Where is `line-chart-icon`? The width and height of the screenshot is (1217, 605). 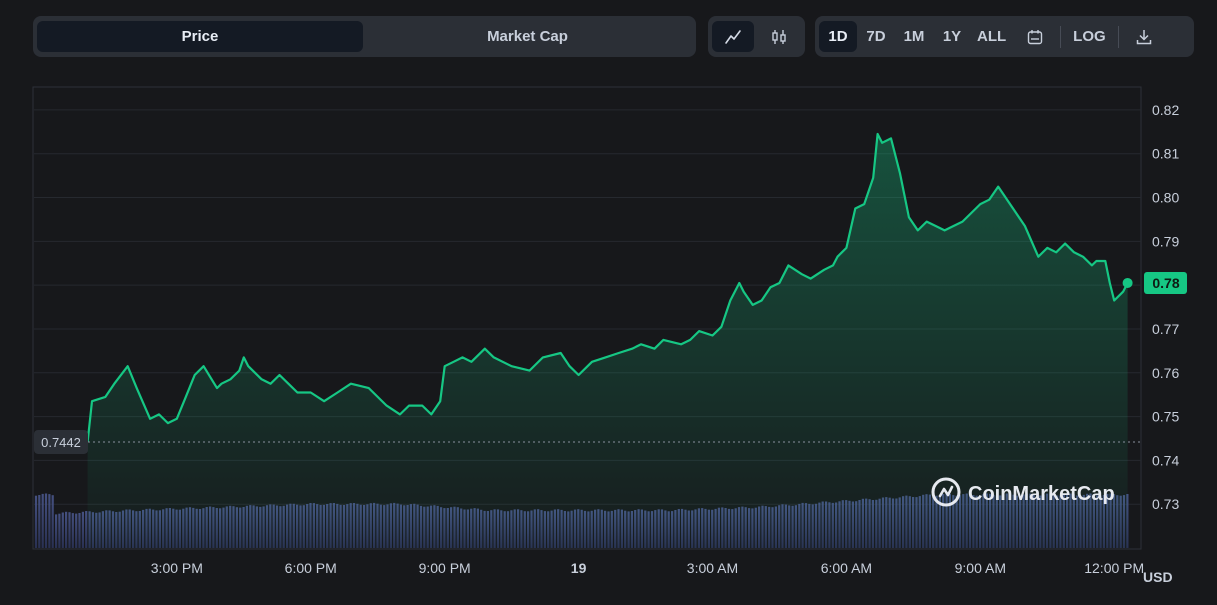 line-chart-icon is located at coordinates (733, 36).